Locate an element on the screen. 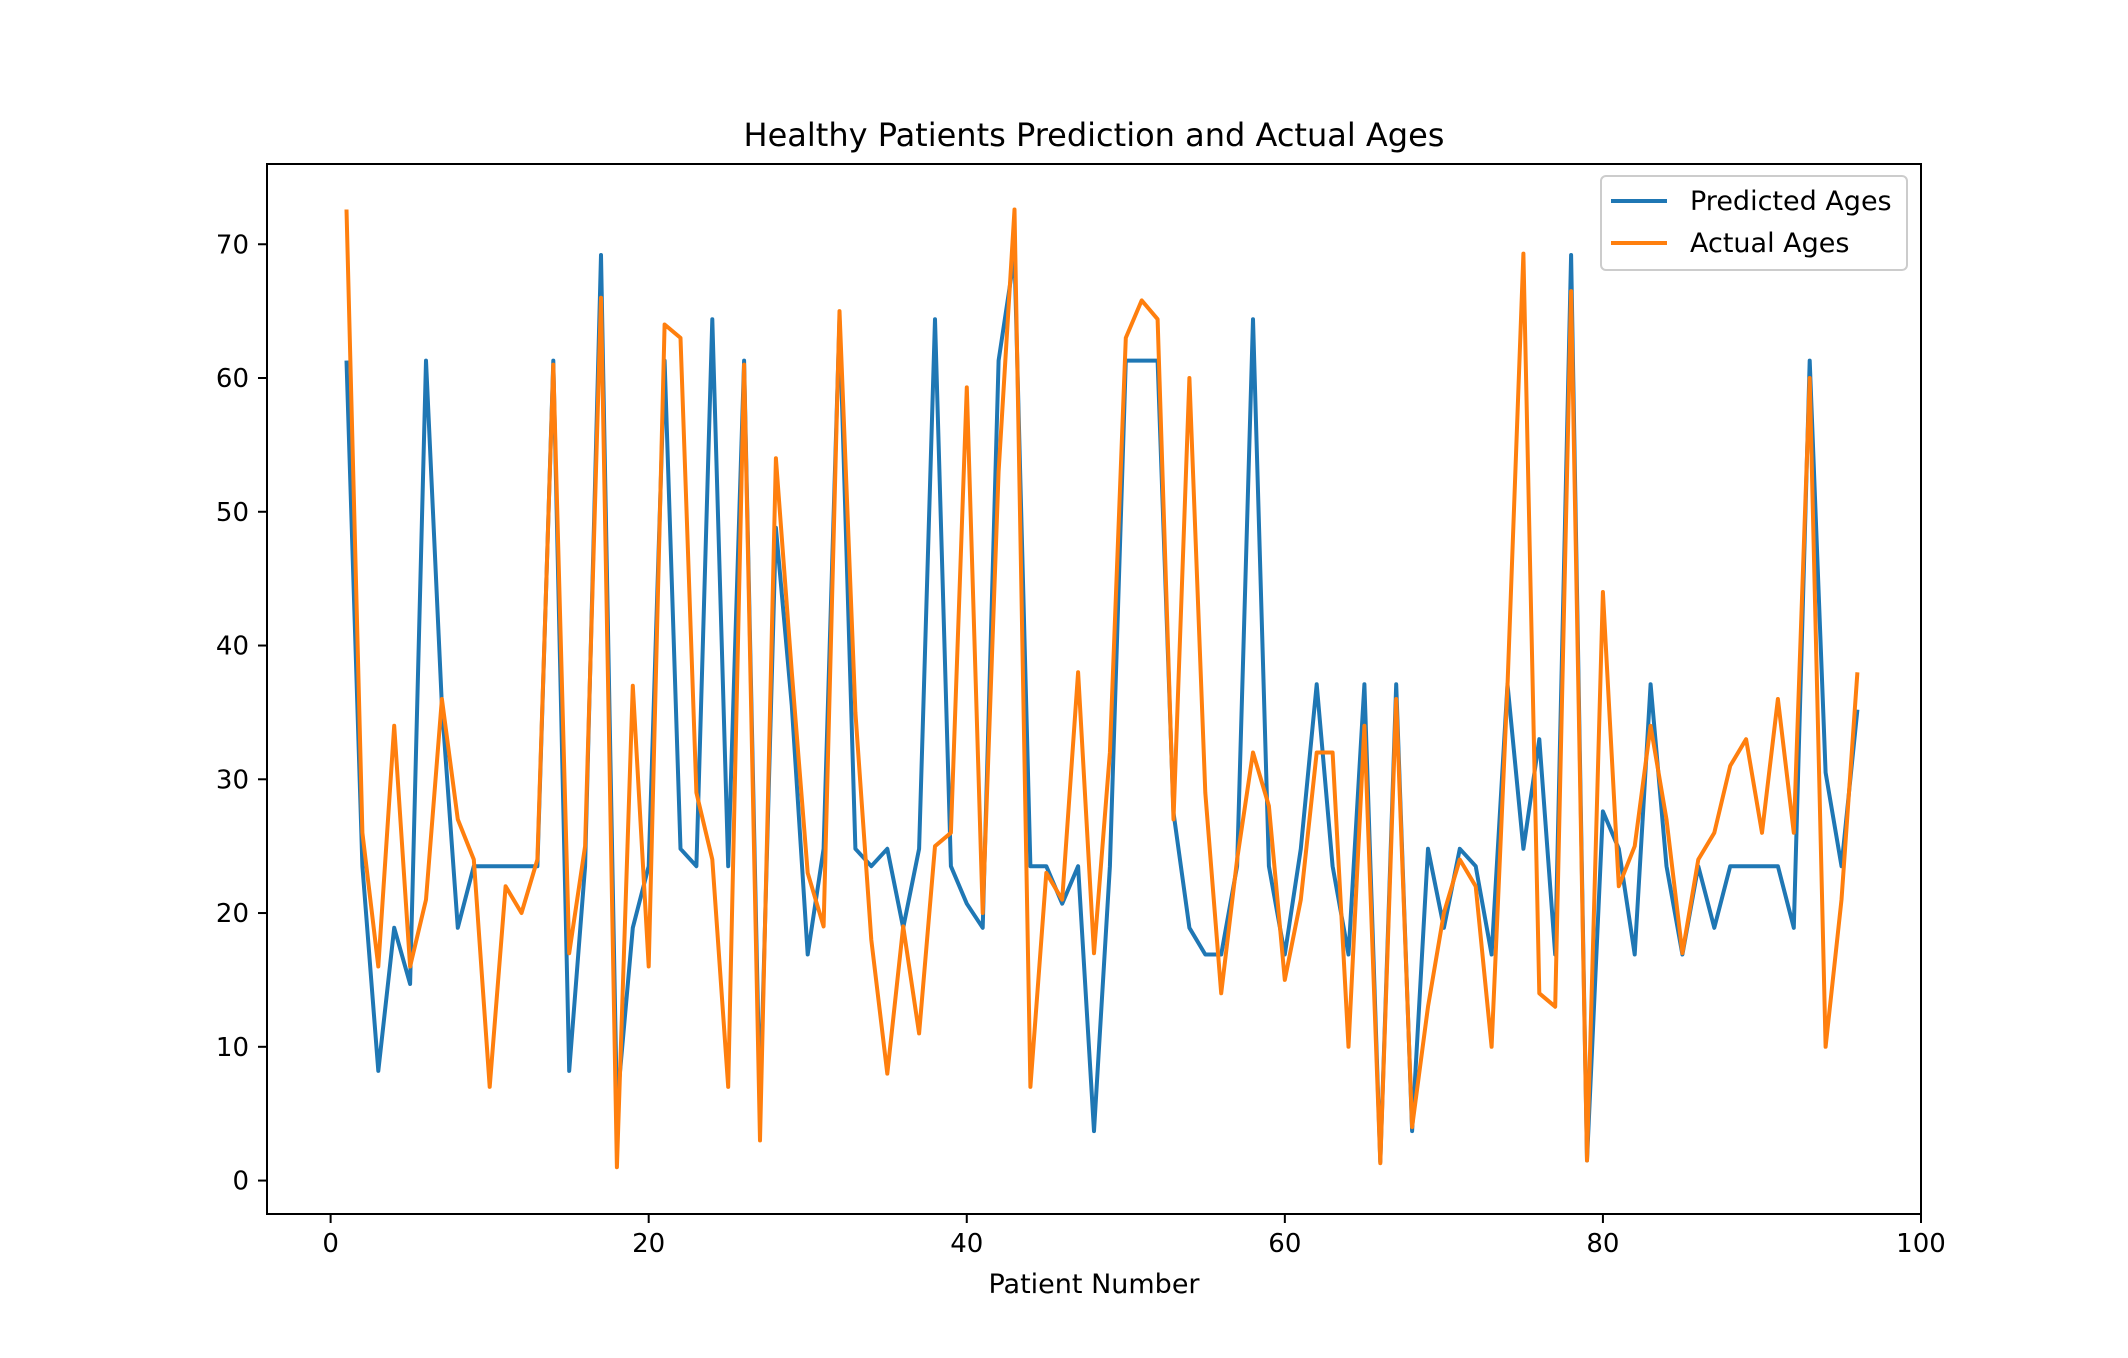  y-tick-label: 0 is located at coordinates (240, 1182).